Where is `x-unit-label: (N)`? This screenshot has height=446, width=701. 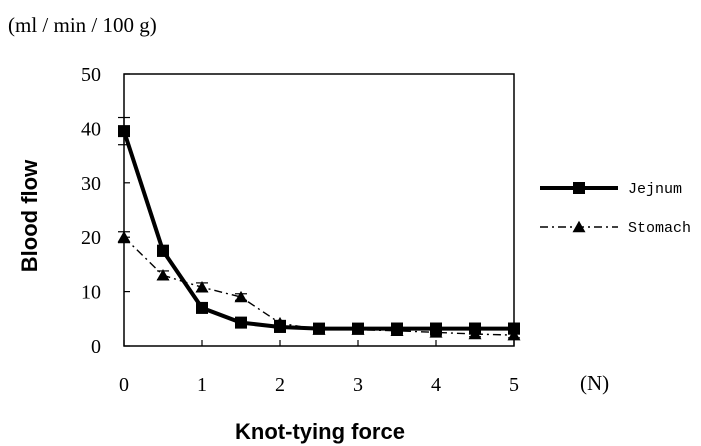 x-unit-label: (N) is located at coordinates (594, 383).